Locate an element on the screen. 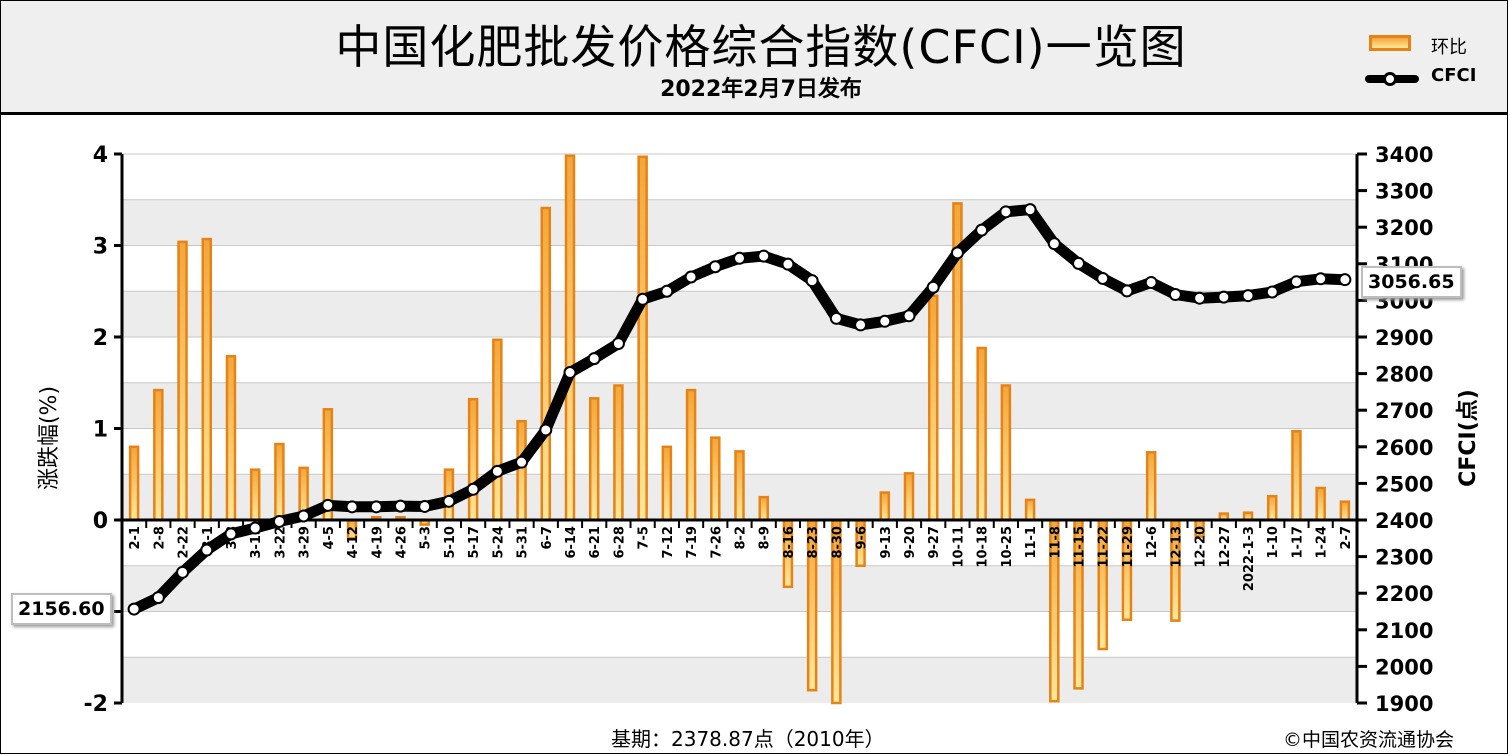 The image size is (1510, 756). y-right-tick-label: 2200 is located at coordinates (1404, 594).